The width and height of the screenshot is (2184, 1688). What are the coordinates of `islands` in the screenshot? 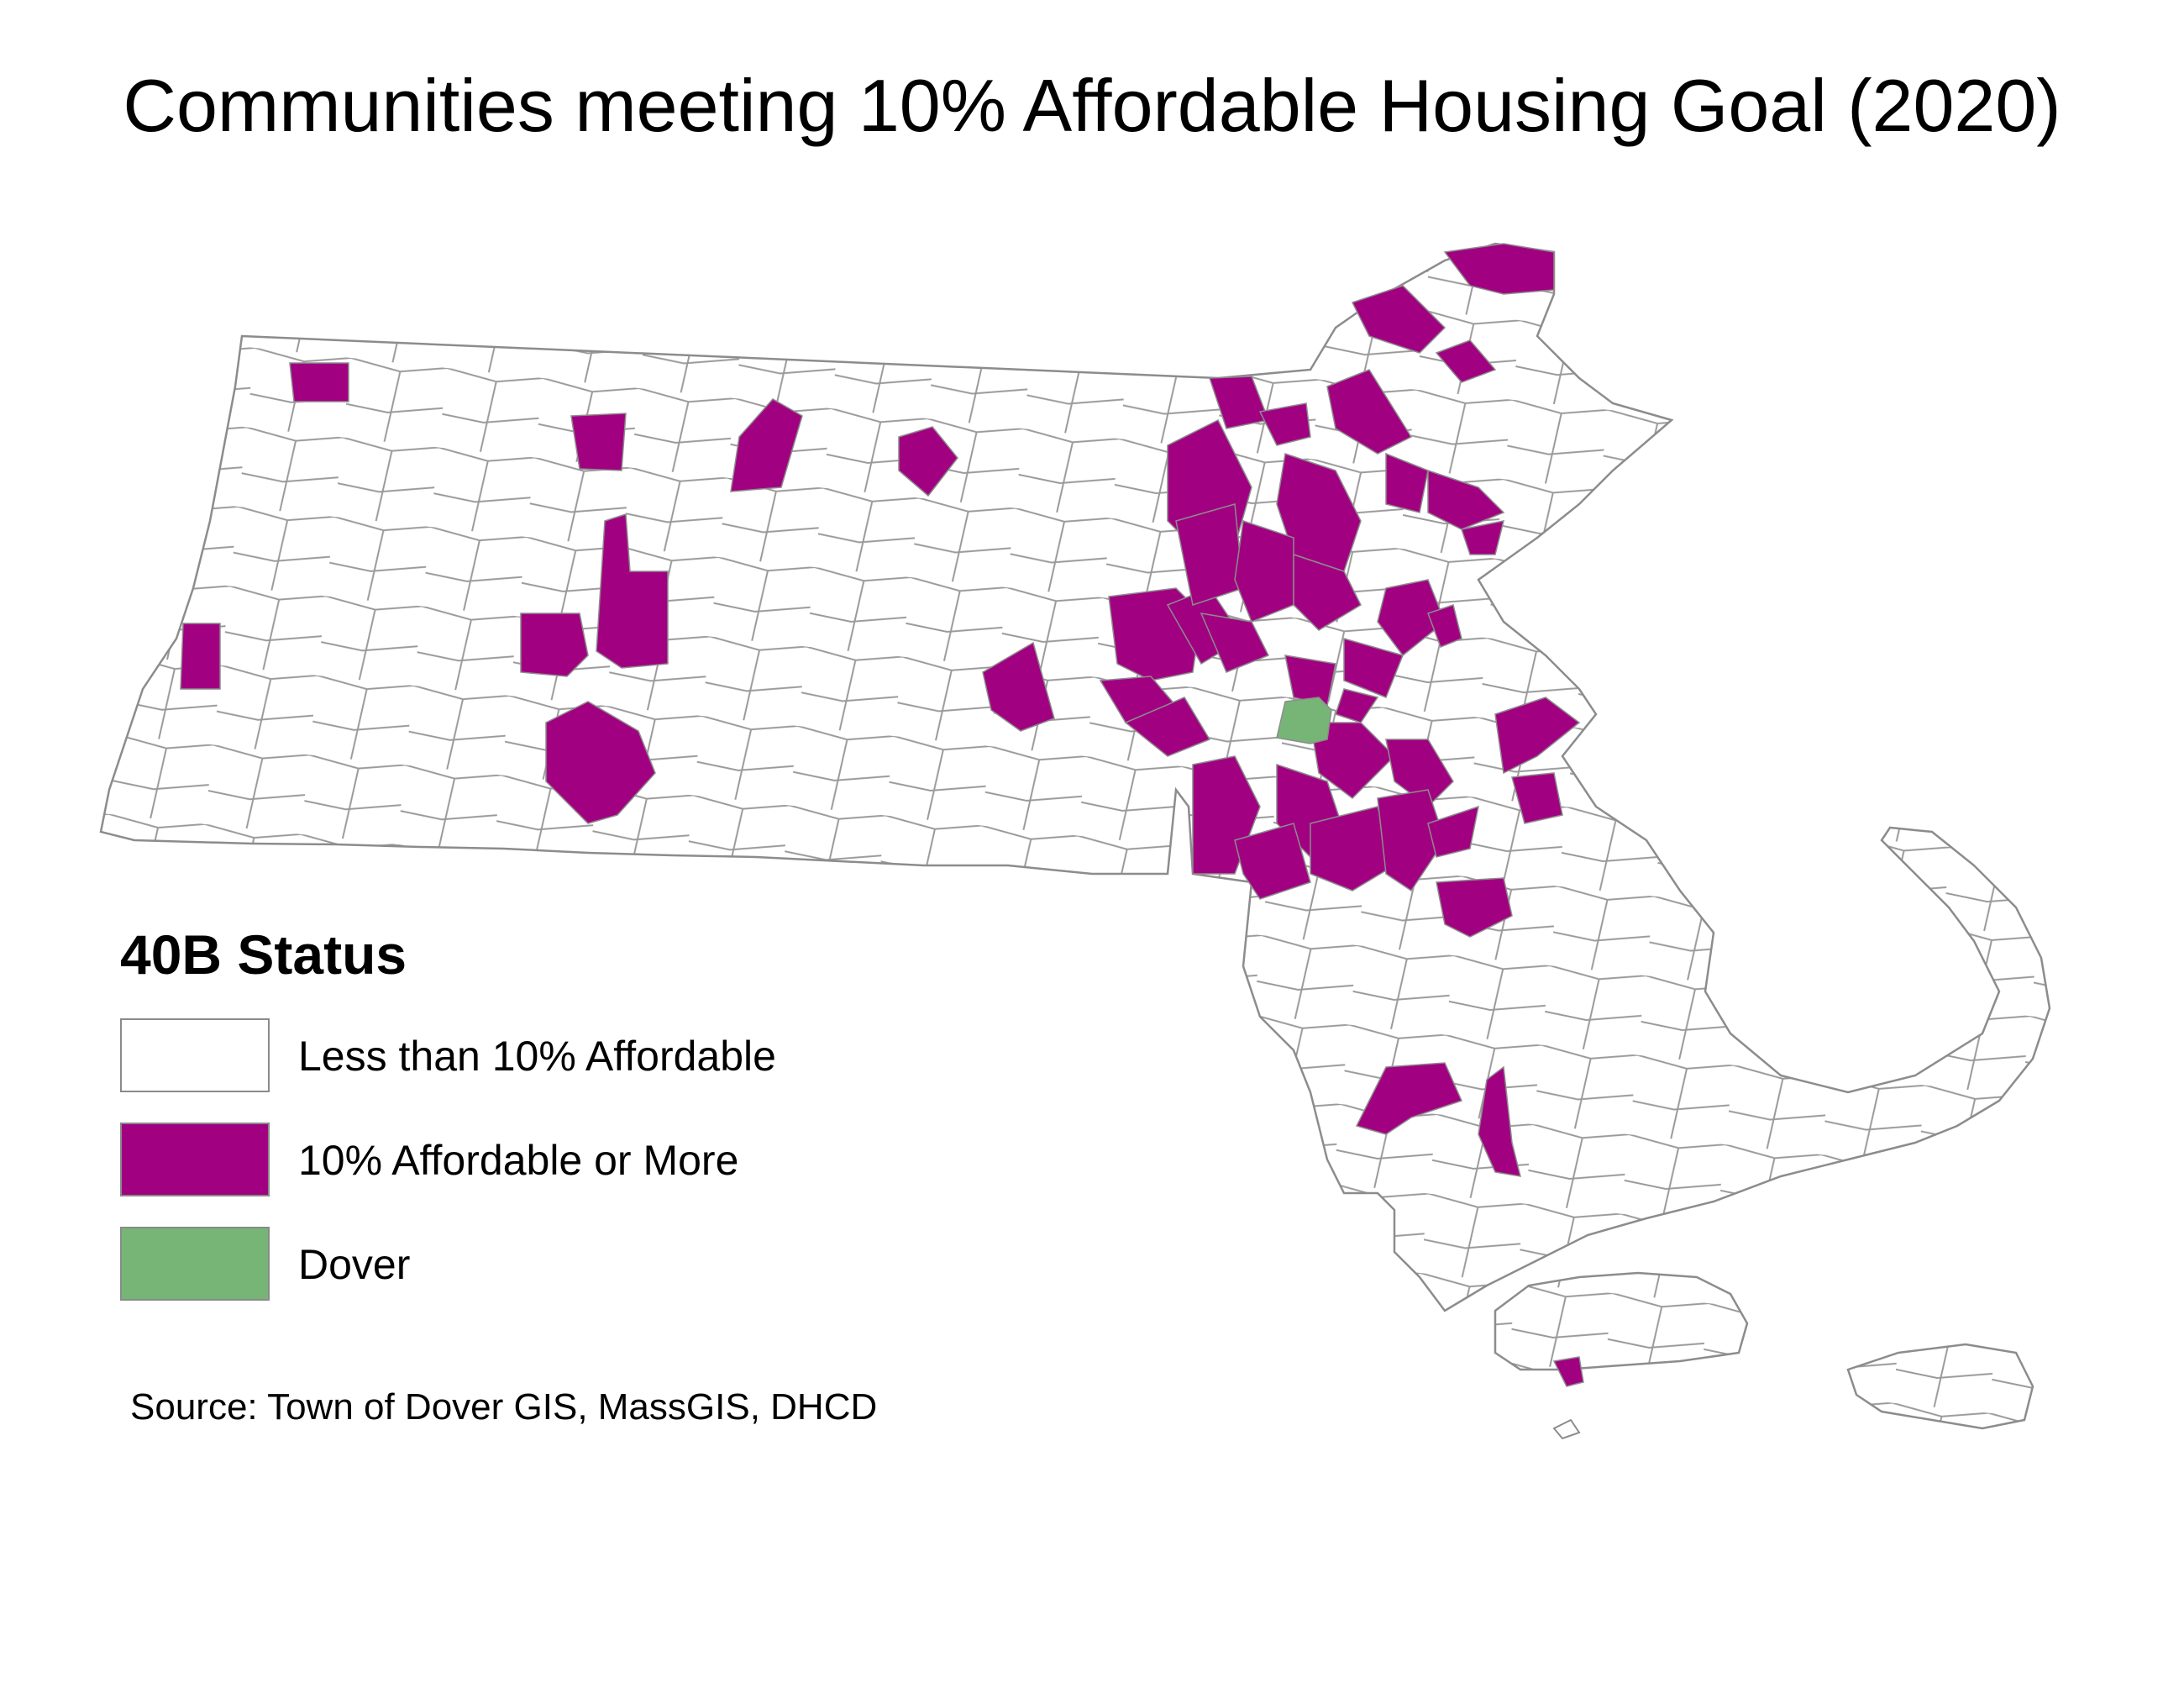 It's located at (1764, 1355).